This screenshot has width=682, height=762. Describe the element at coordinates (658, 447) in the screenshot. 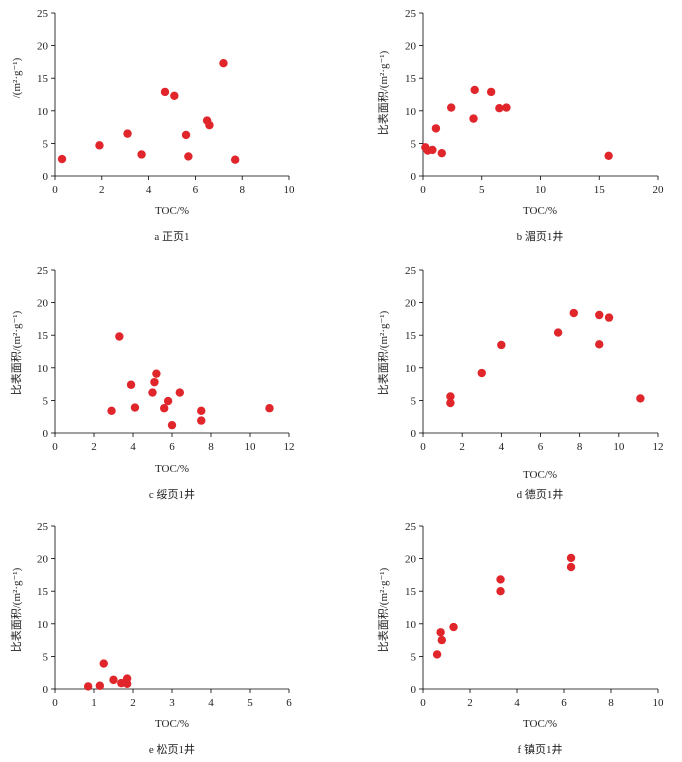

I see `panel-d-x-tick-label: 12` at that location.